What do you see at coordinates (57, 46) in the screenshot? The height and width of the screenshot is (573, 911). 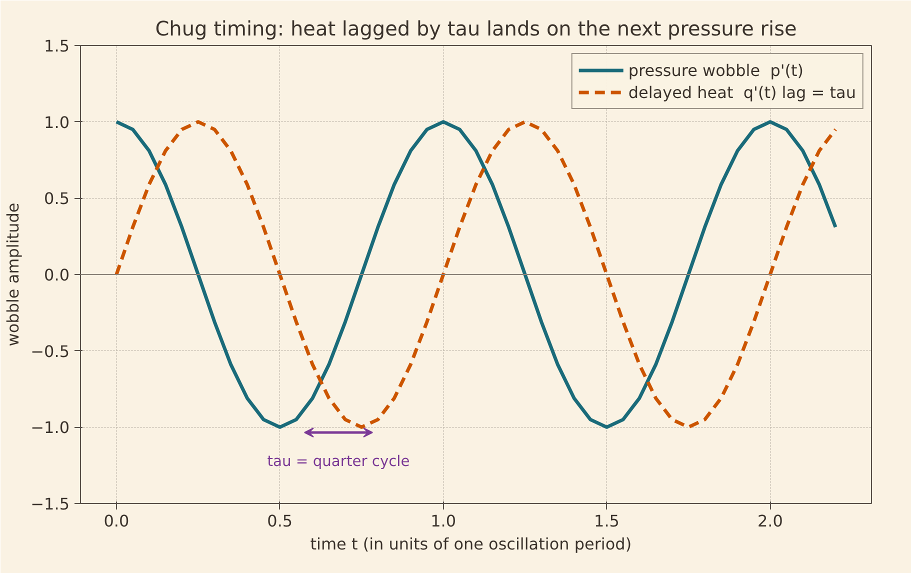 I see `y-tick-label: 1.5` at bounding box center [57, 46].